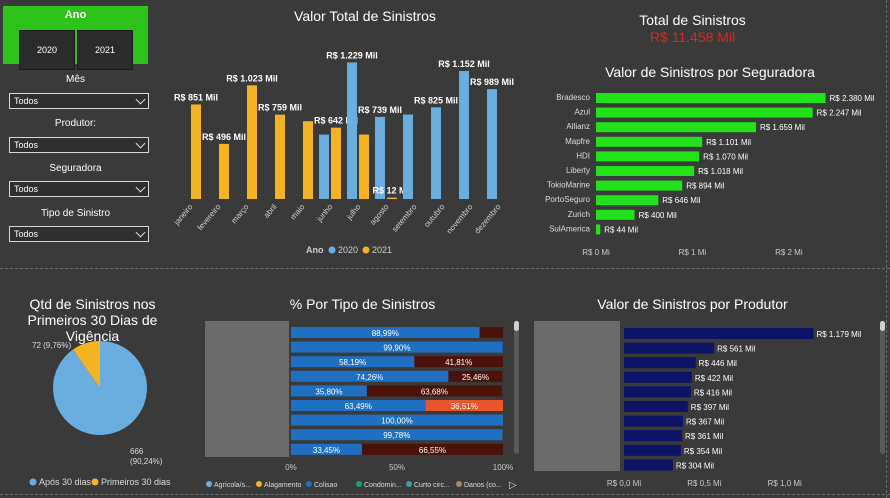 The height and width of the screenshot is (498, 890). Describe the element at coordinates (252, 78) in the screenshot. I see `data-label: R$ 1.023 Mil` at that location.